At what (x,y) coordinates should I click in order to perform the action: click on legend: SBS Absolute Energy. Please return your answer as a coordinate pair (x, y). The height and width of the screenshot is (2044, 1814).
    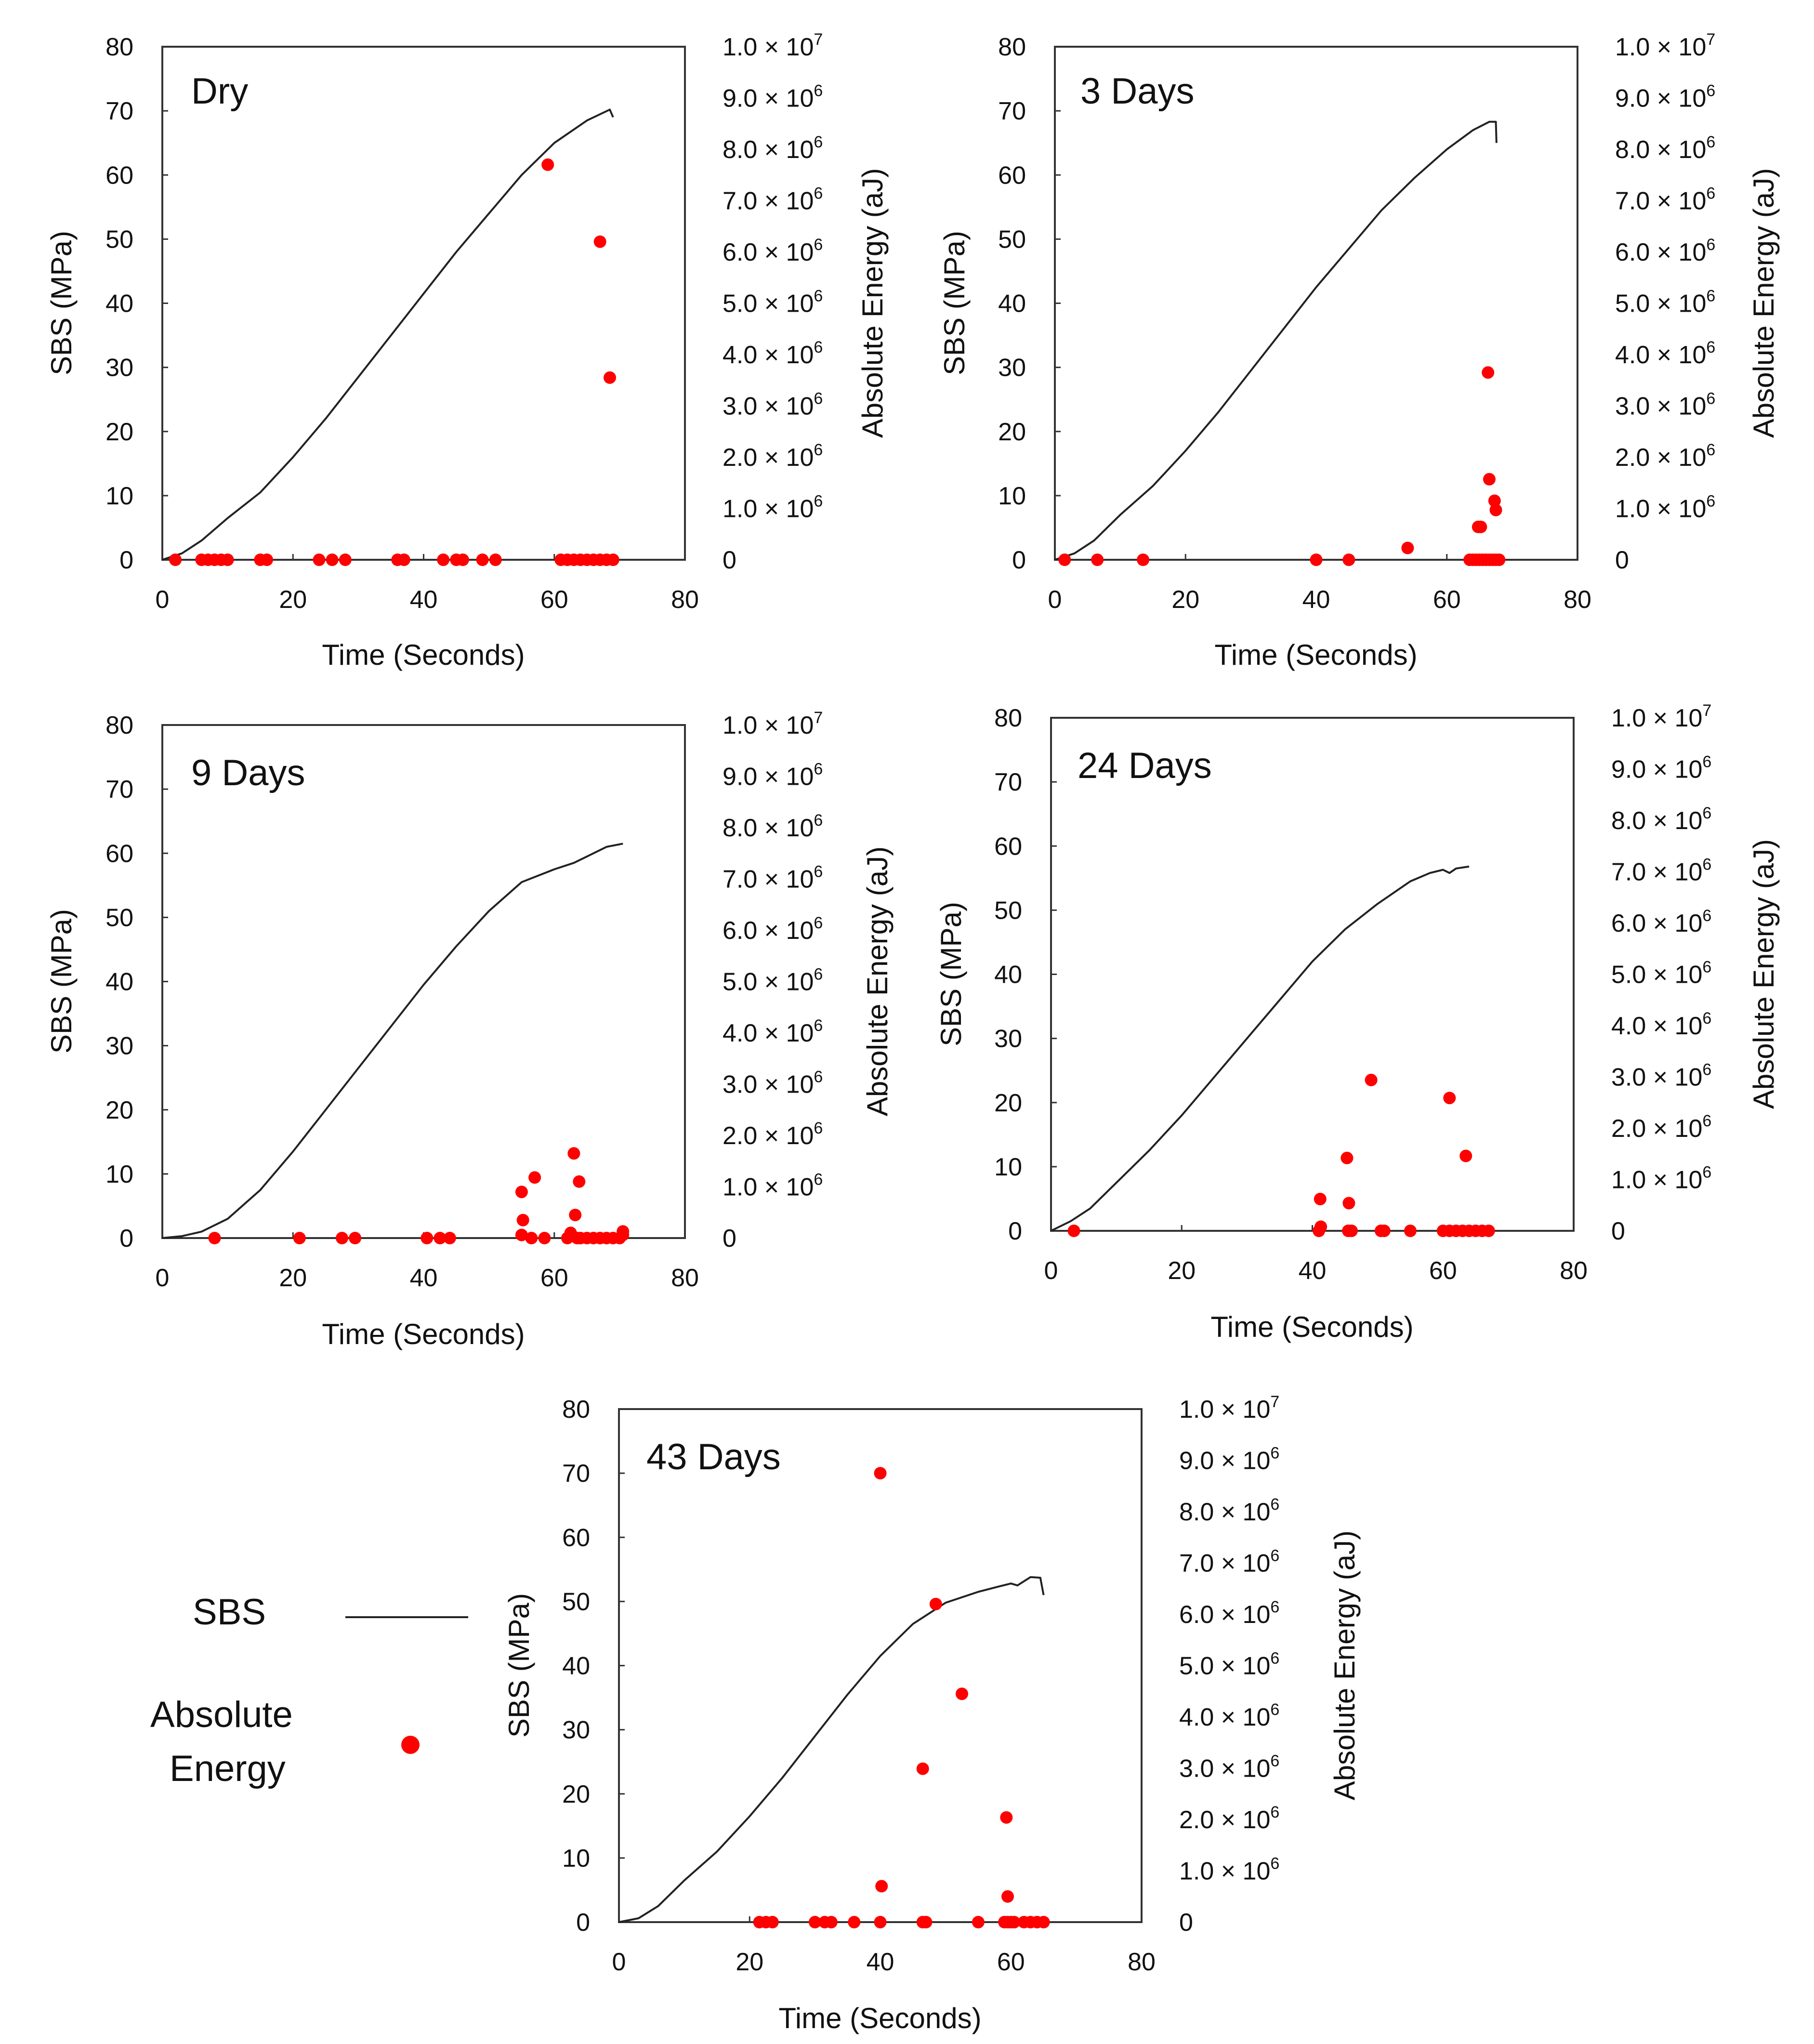
    Looking at the image, I should click on (309, 1690).